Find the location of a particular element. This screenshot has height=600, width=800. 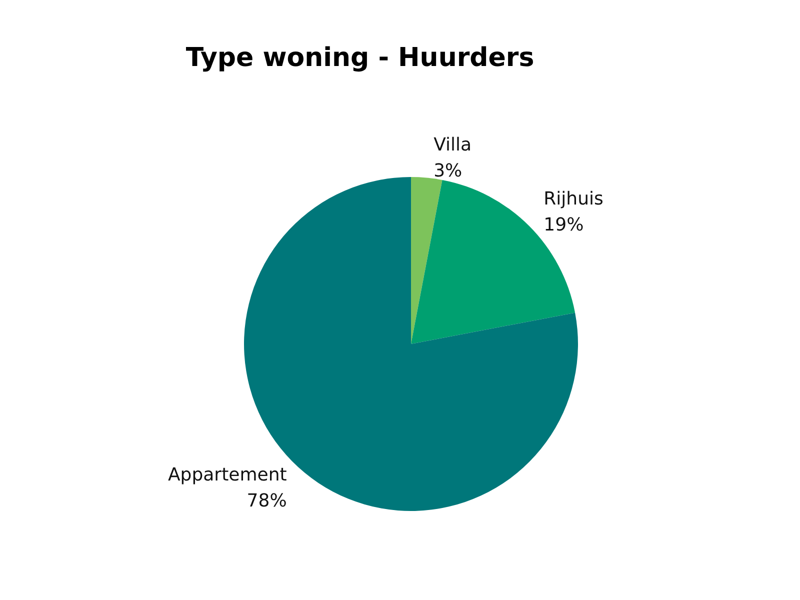

chart-title: Type woning - Huurders is located at coordinates (360, 58).